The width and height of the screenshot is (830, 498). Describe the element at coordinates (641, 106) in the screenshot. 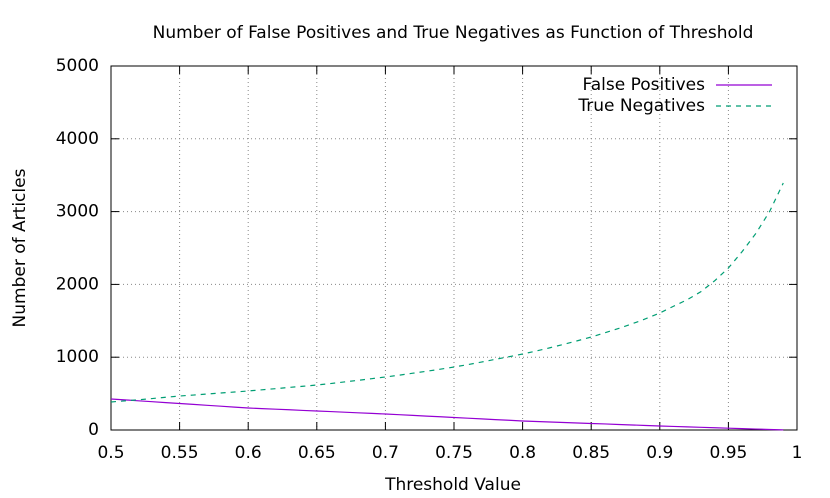

I see `legend-label: True Negatives` at that location.